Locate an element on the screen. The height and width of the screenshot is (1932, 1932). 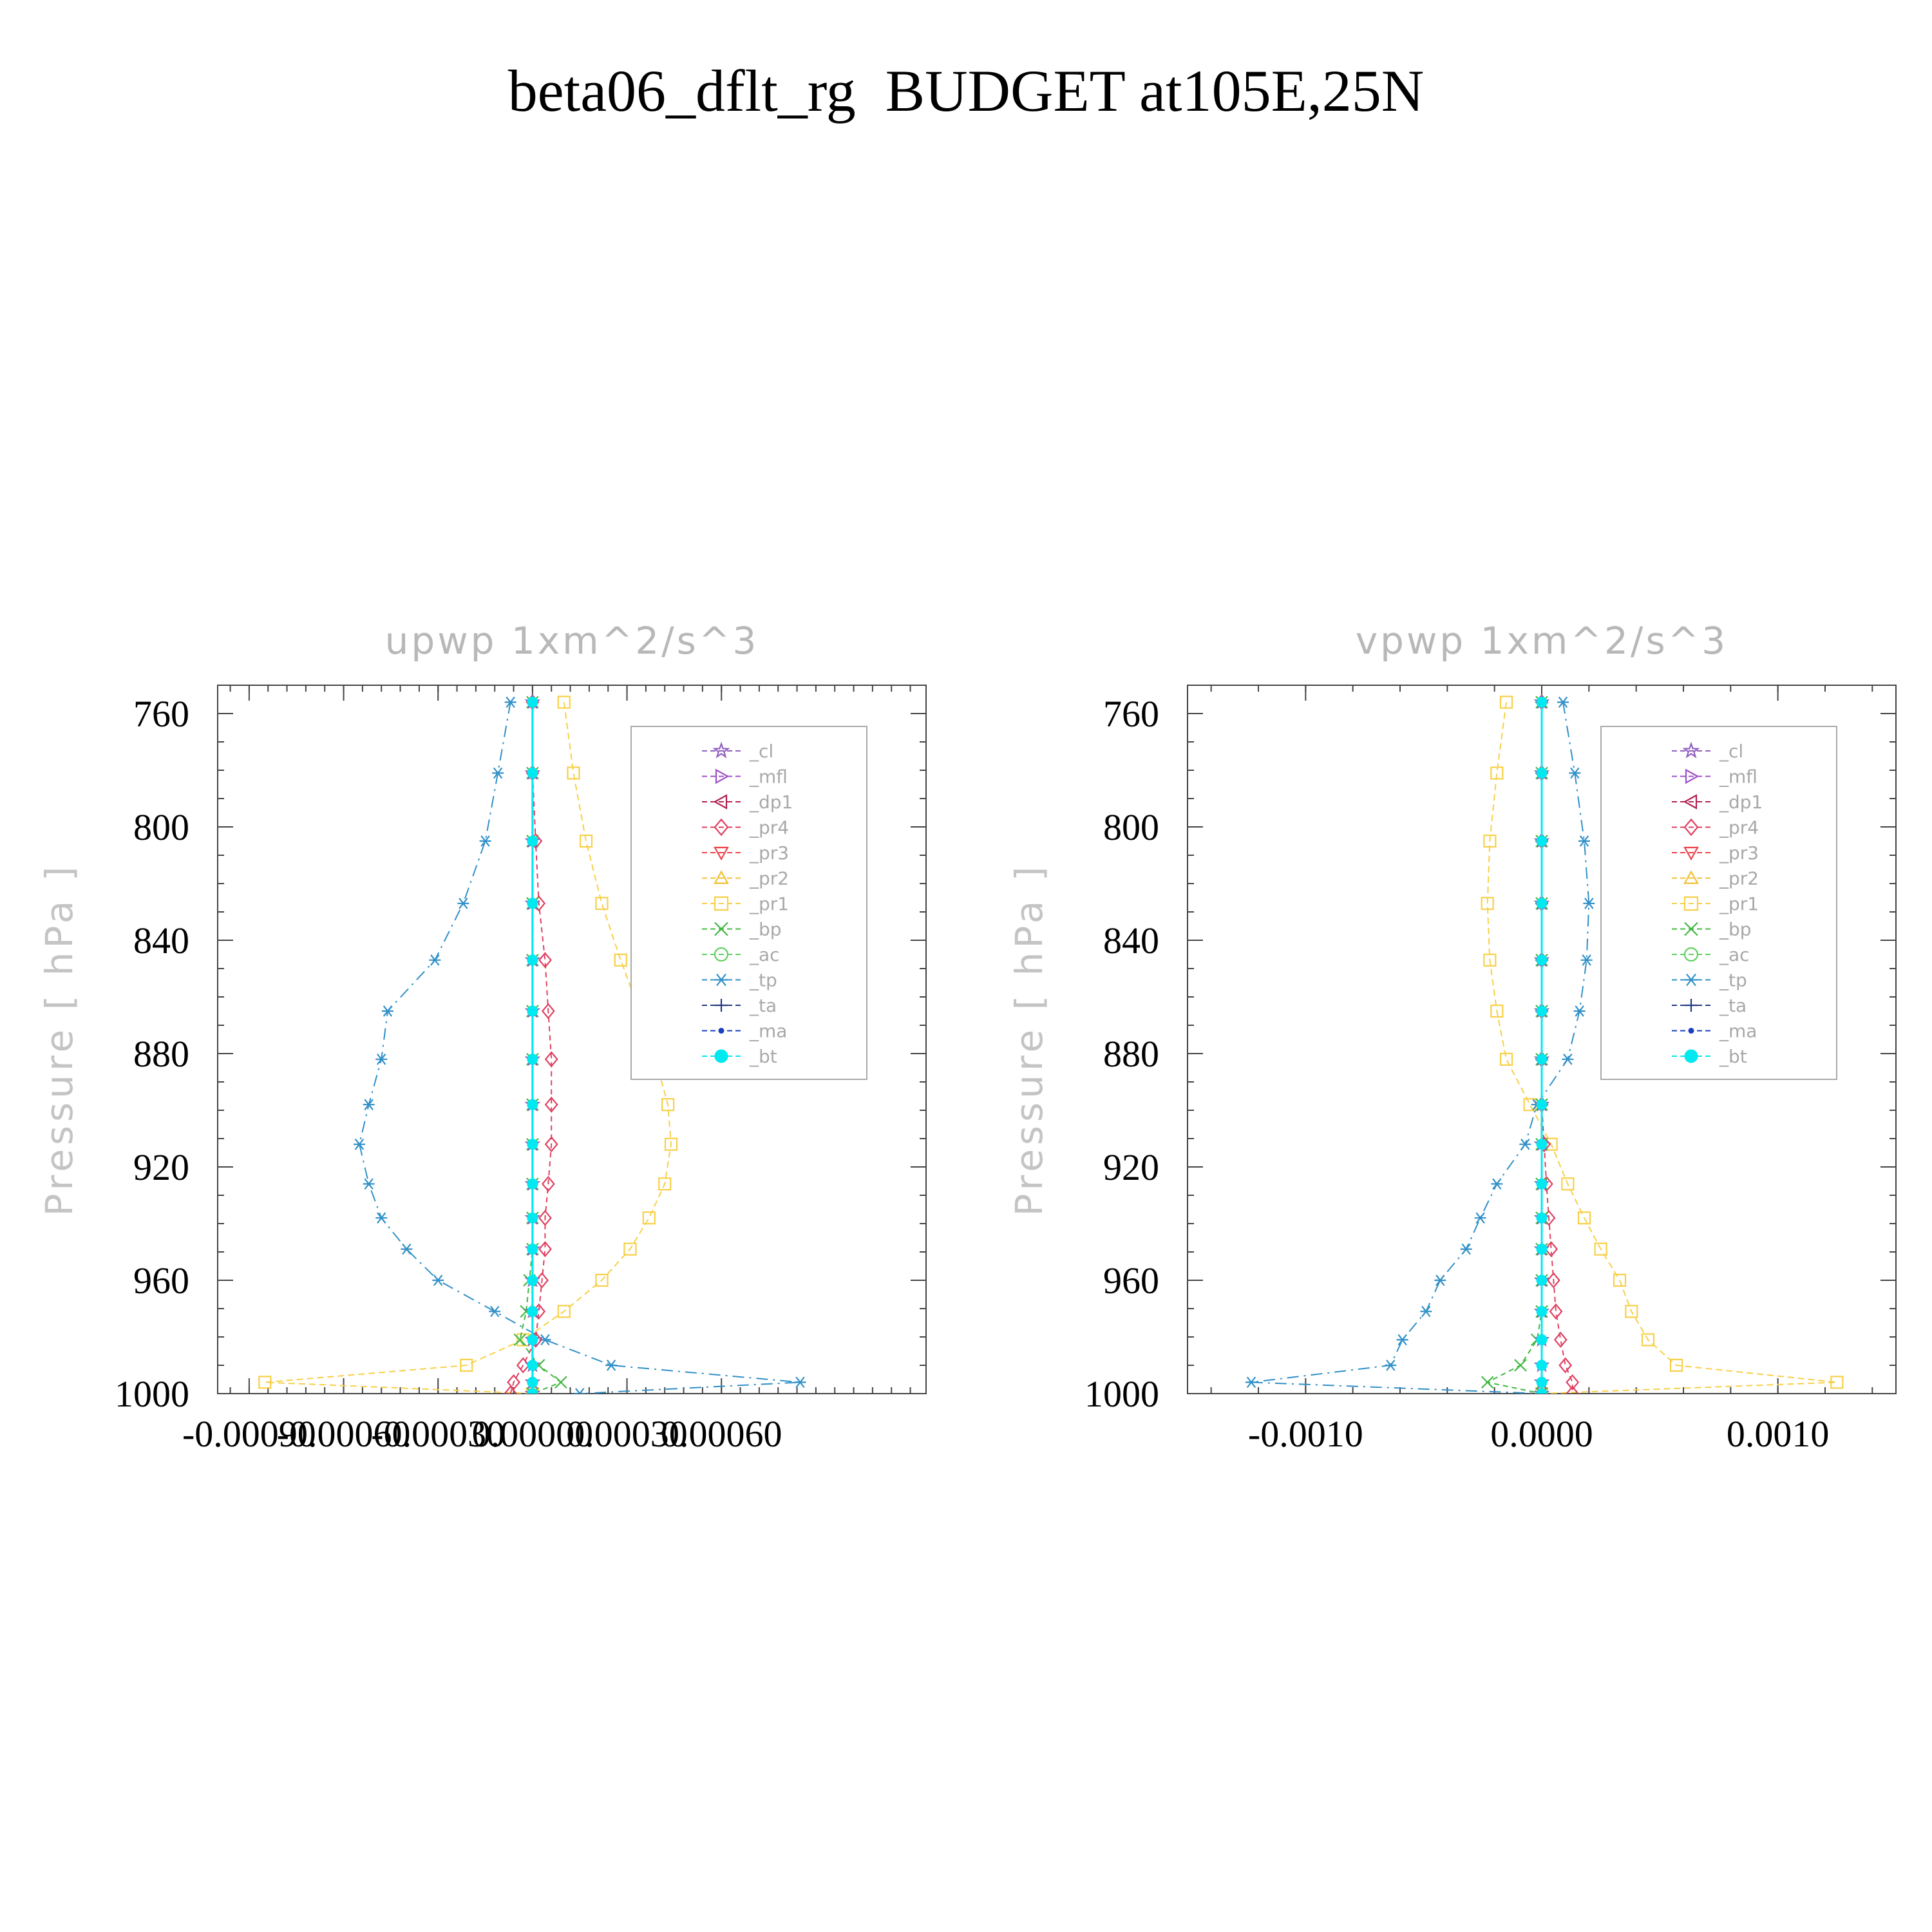
legend-label: _cl is located at coordinates (1731, 751).